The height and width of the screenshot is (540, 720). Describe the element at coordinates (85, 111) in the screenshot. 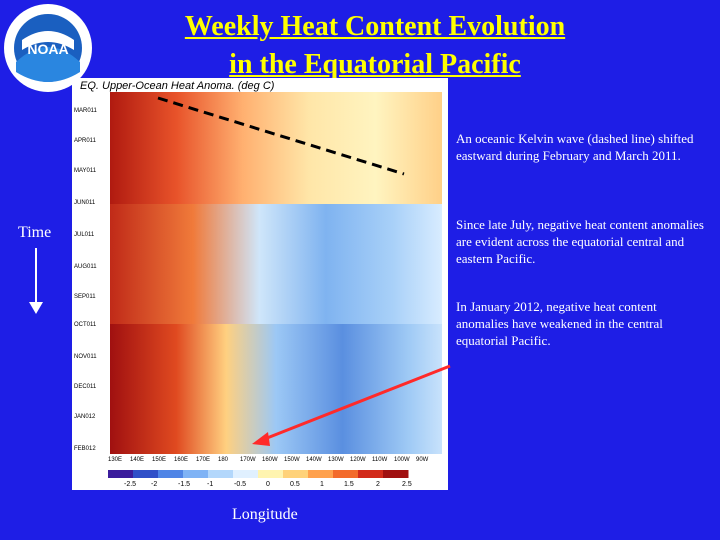

I see `y-tick: MAR011` at that location.